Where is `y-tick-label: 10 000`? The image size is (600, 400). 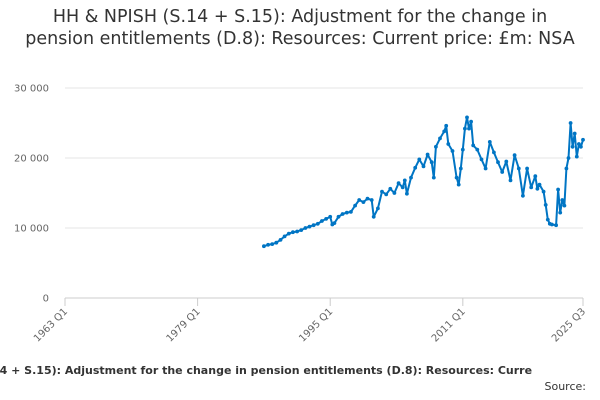
y-tick-label: 10 000 is located at coordinates (31, 229).